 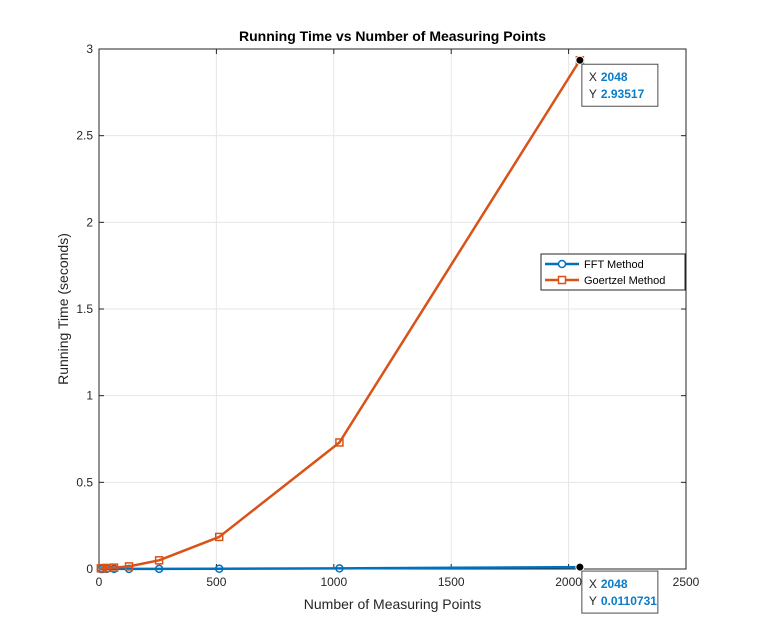 I want to click on datatip: X 2048 Y 2.93517, so click(x=617, y=81).